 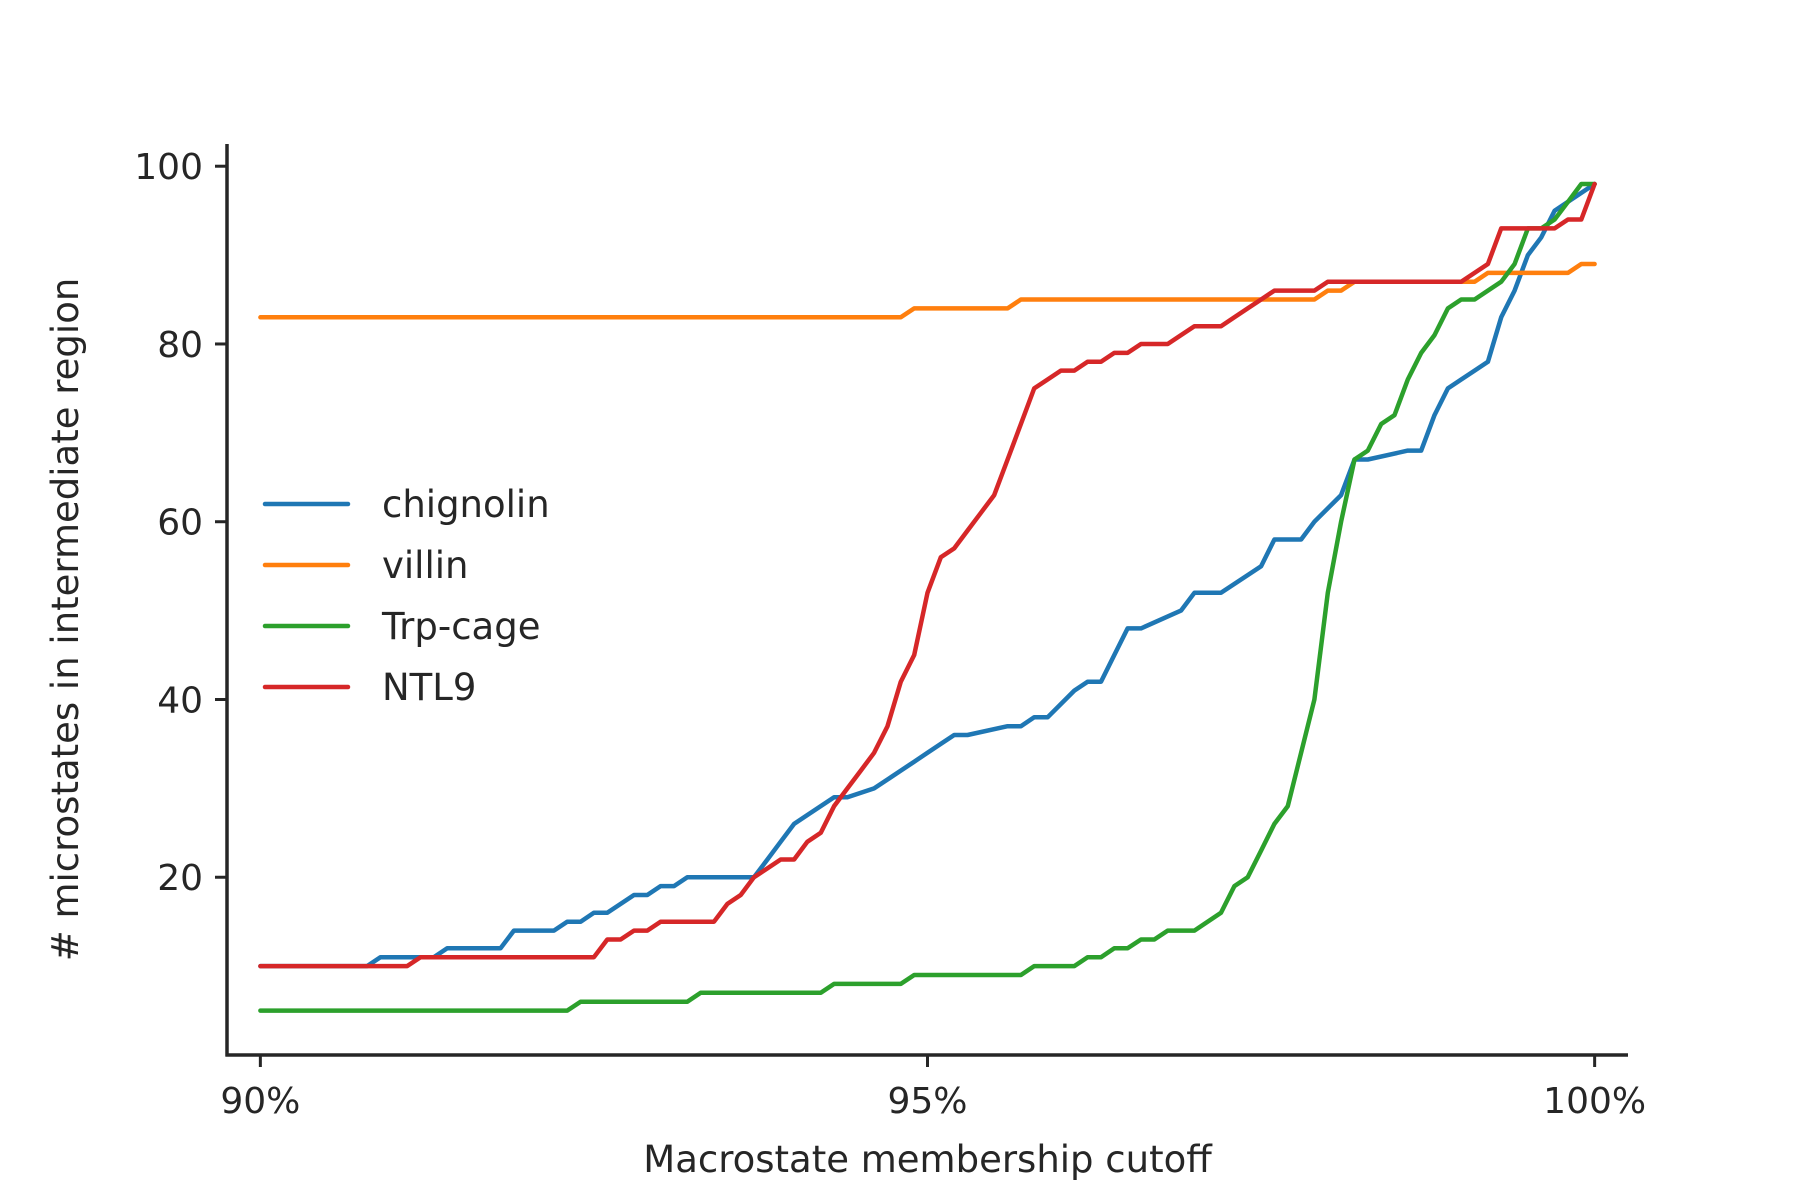 I want to click on y-tick-label: 80, so click(x=180, y=345).